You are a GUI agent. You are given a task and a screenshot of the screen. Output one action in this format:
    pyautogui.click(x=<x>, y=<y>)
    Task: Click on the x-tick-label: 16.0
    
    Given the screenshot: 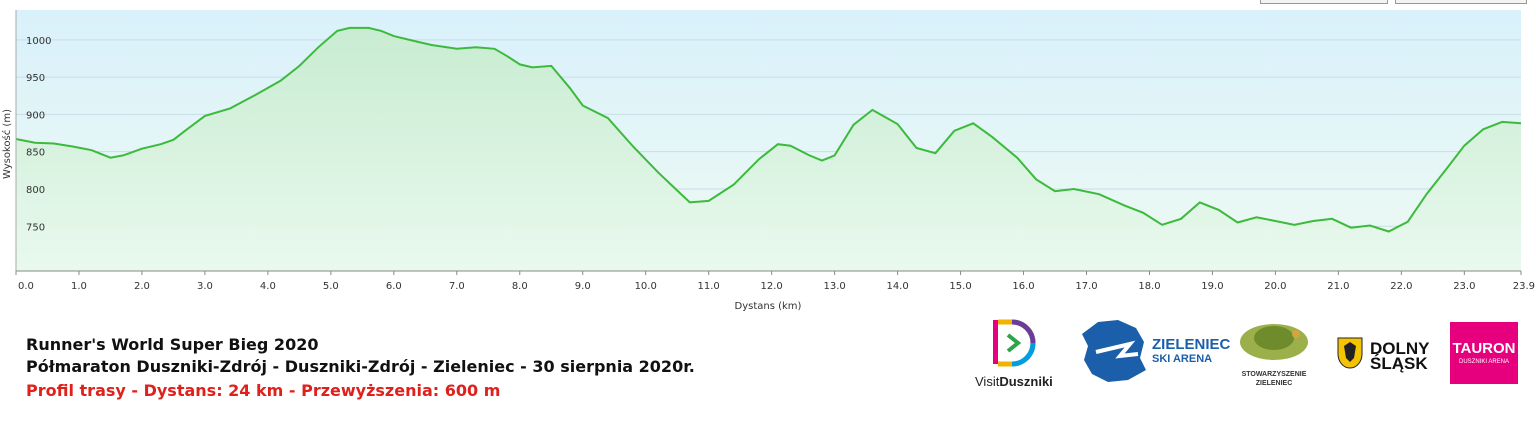 What is the action you would take?
    pyautogui.click(x=1023, y=286)
    